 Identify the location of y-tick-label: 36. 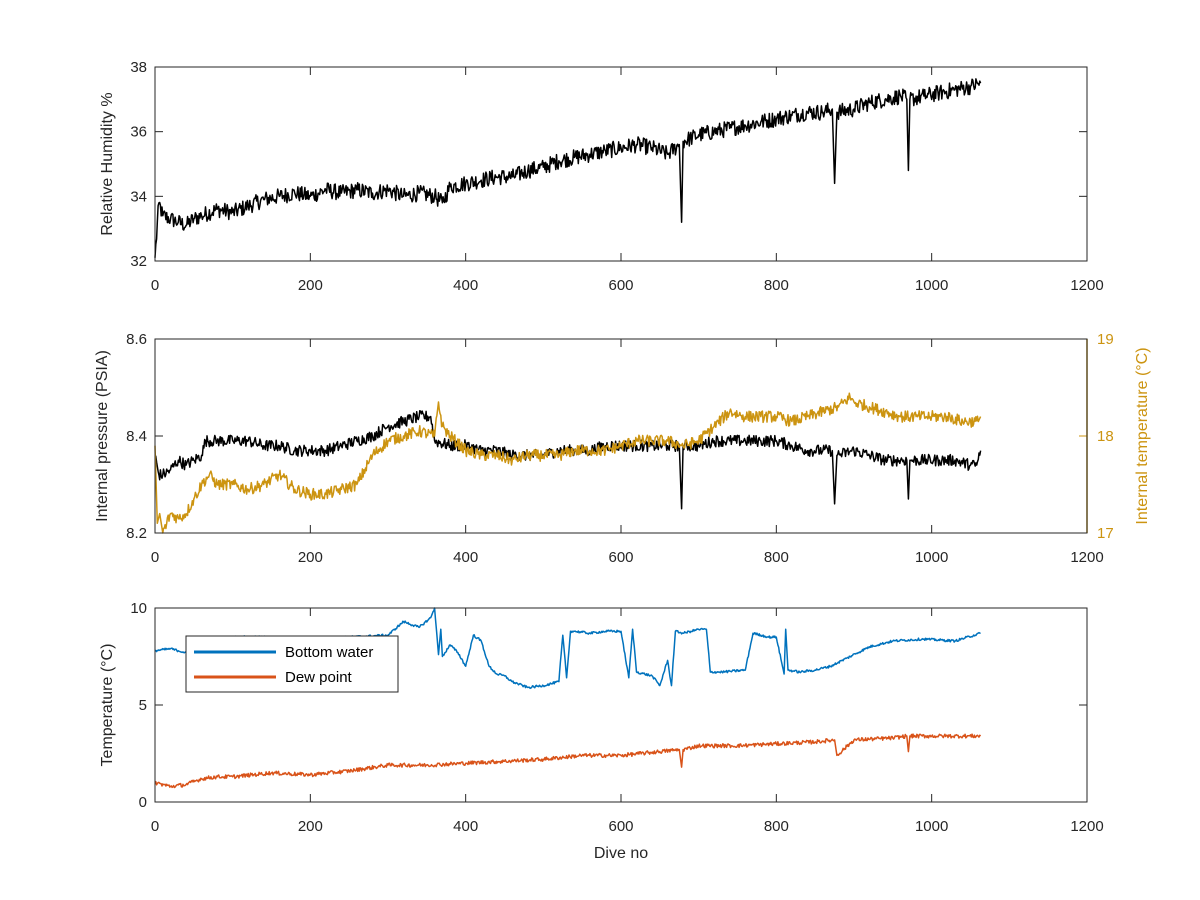
(138, 132).